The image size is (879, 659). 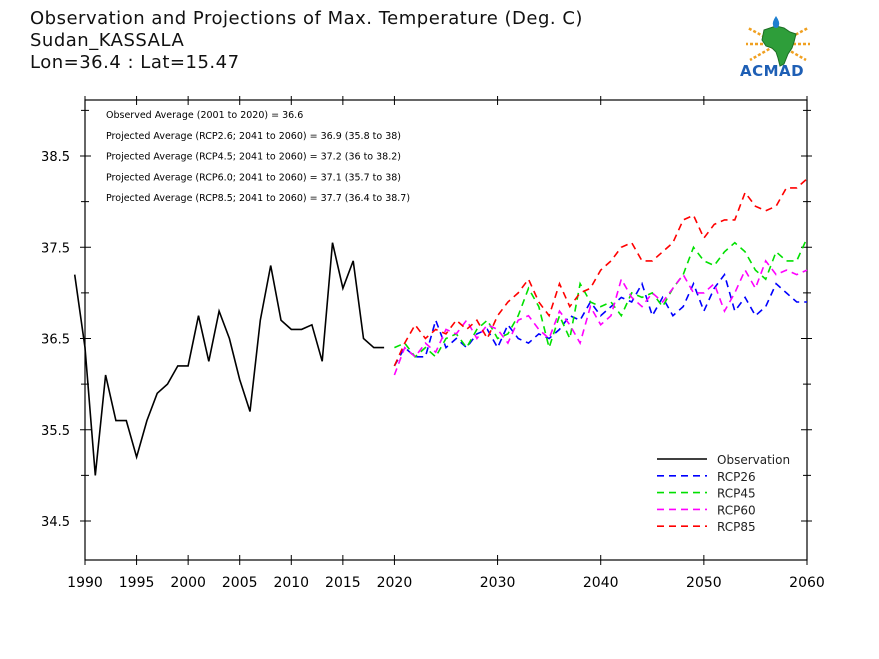 What do you see at coordinates (55, 248) in the screenshot?
I see `y-tick-label: 37.5` at bounding box center [55, 248].